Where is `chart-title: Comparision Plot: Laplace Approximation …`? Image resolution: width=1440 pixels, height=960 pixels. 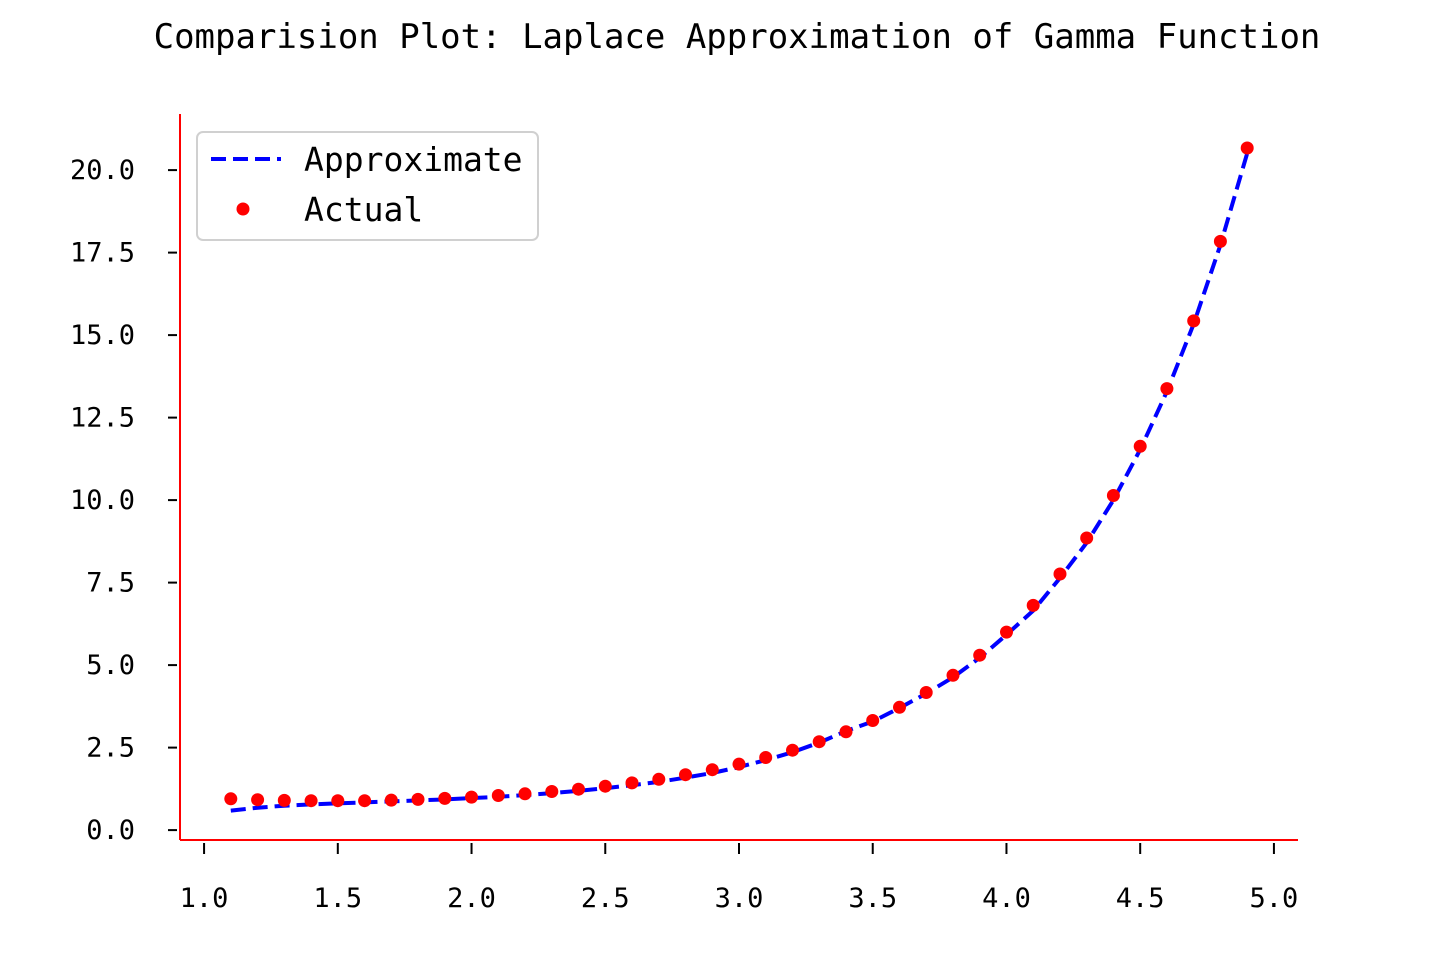
chart-title: Comparision Plot: Laplace Approximation … is located at coordinates (737, 37).